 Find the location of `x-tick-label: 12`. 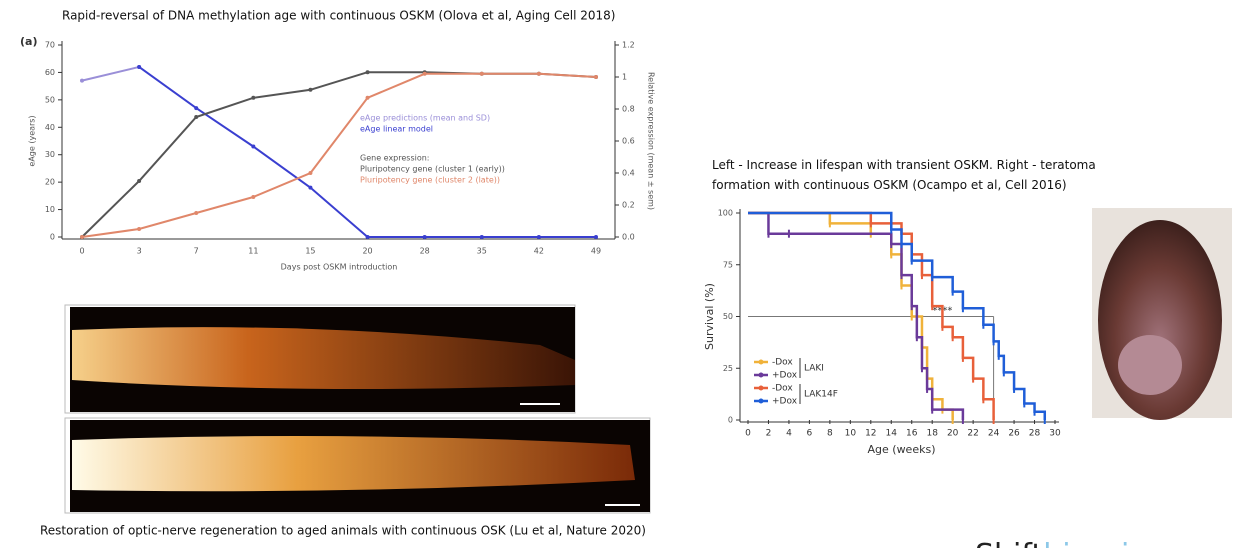

x-tick-label: 12 is located at coordinates (870, 434).